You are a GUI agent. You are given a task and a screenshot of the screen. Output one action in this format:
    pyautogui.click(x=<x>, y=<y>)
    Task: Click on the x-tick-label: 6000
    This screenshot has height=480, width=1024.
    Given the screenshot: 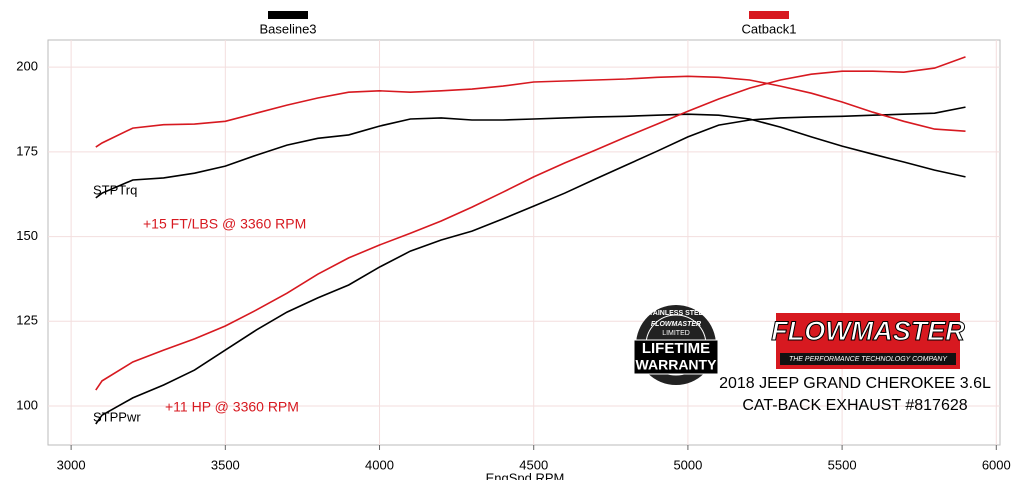 What is the action you would take?
    pyautogui.click(x=996, y=464)
    